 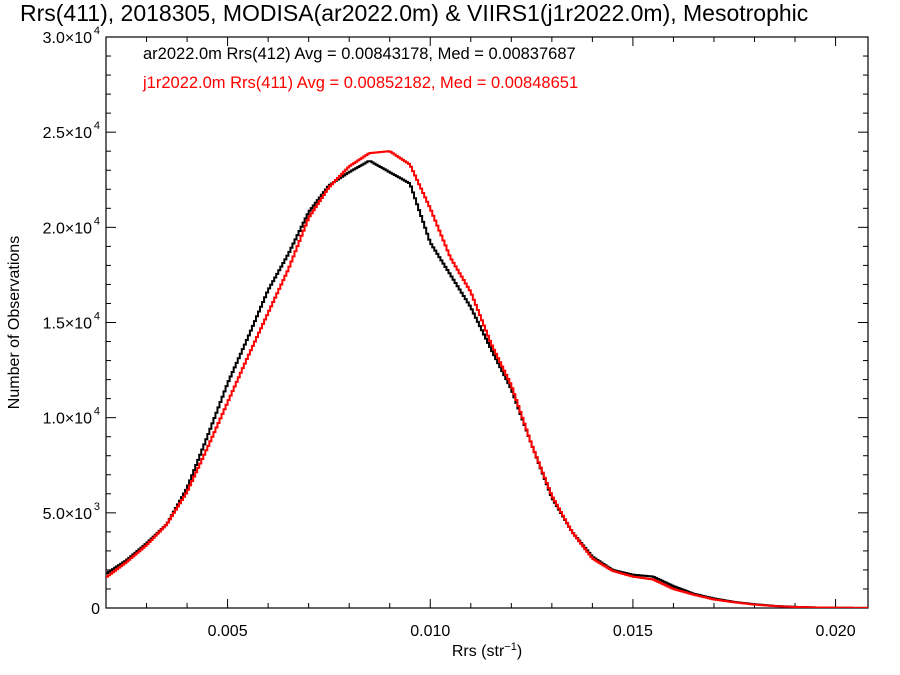 I want to click on y-tick-label: 5.0×10, so click(x=67, y=514).